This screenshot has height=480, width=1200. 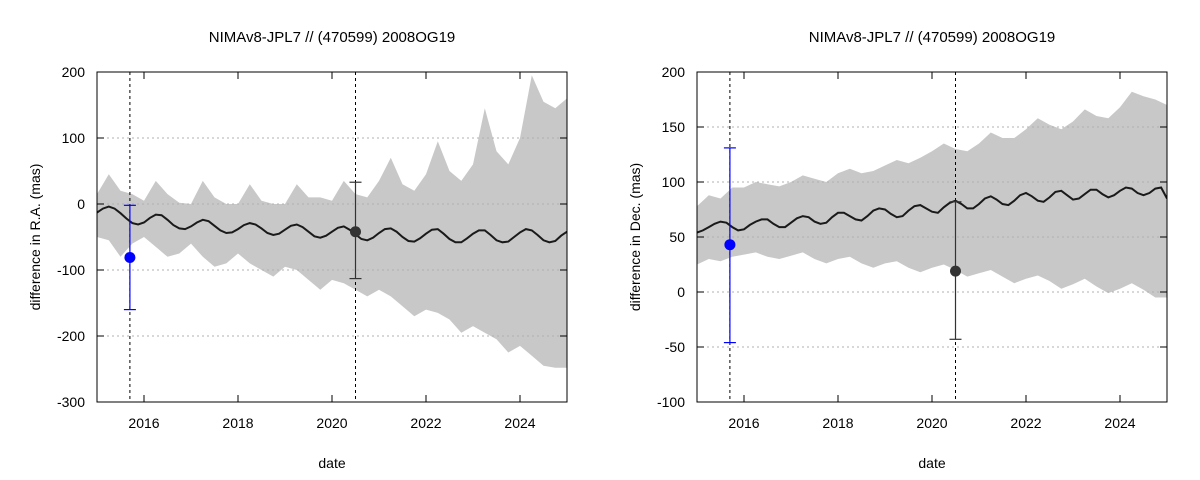 I want to click on y-tick-label: -50, so click(x=675, y=347).